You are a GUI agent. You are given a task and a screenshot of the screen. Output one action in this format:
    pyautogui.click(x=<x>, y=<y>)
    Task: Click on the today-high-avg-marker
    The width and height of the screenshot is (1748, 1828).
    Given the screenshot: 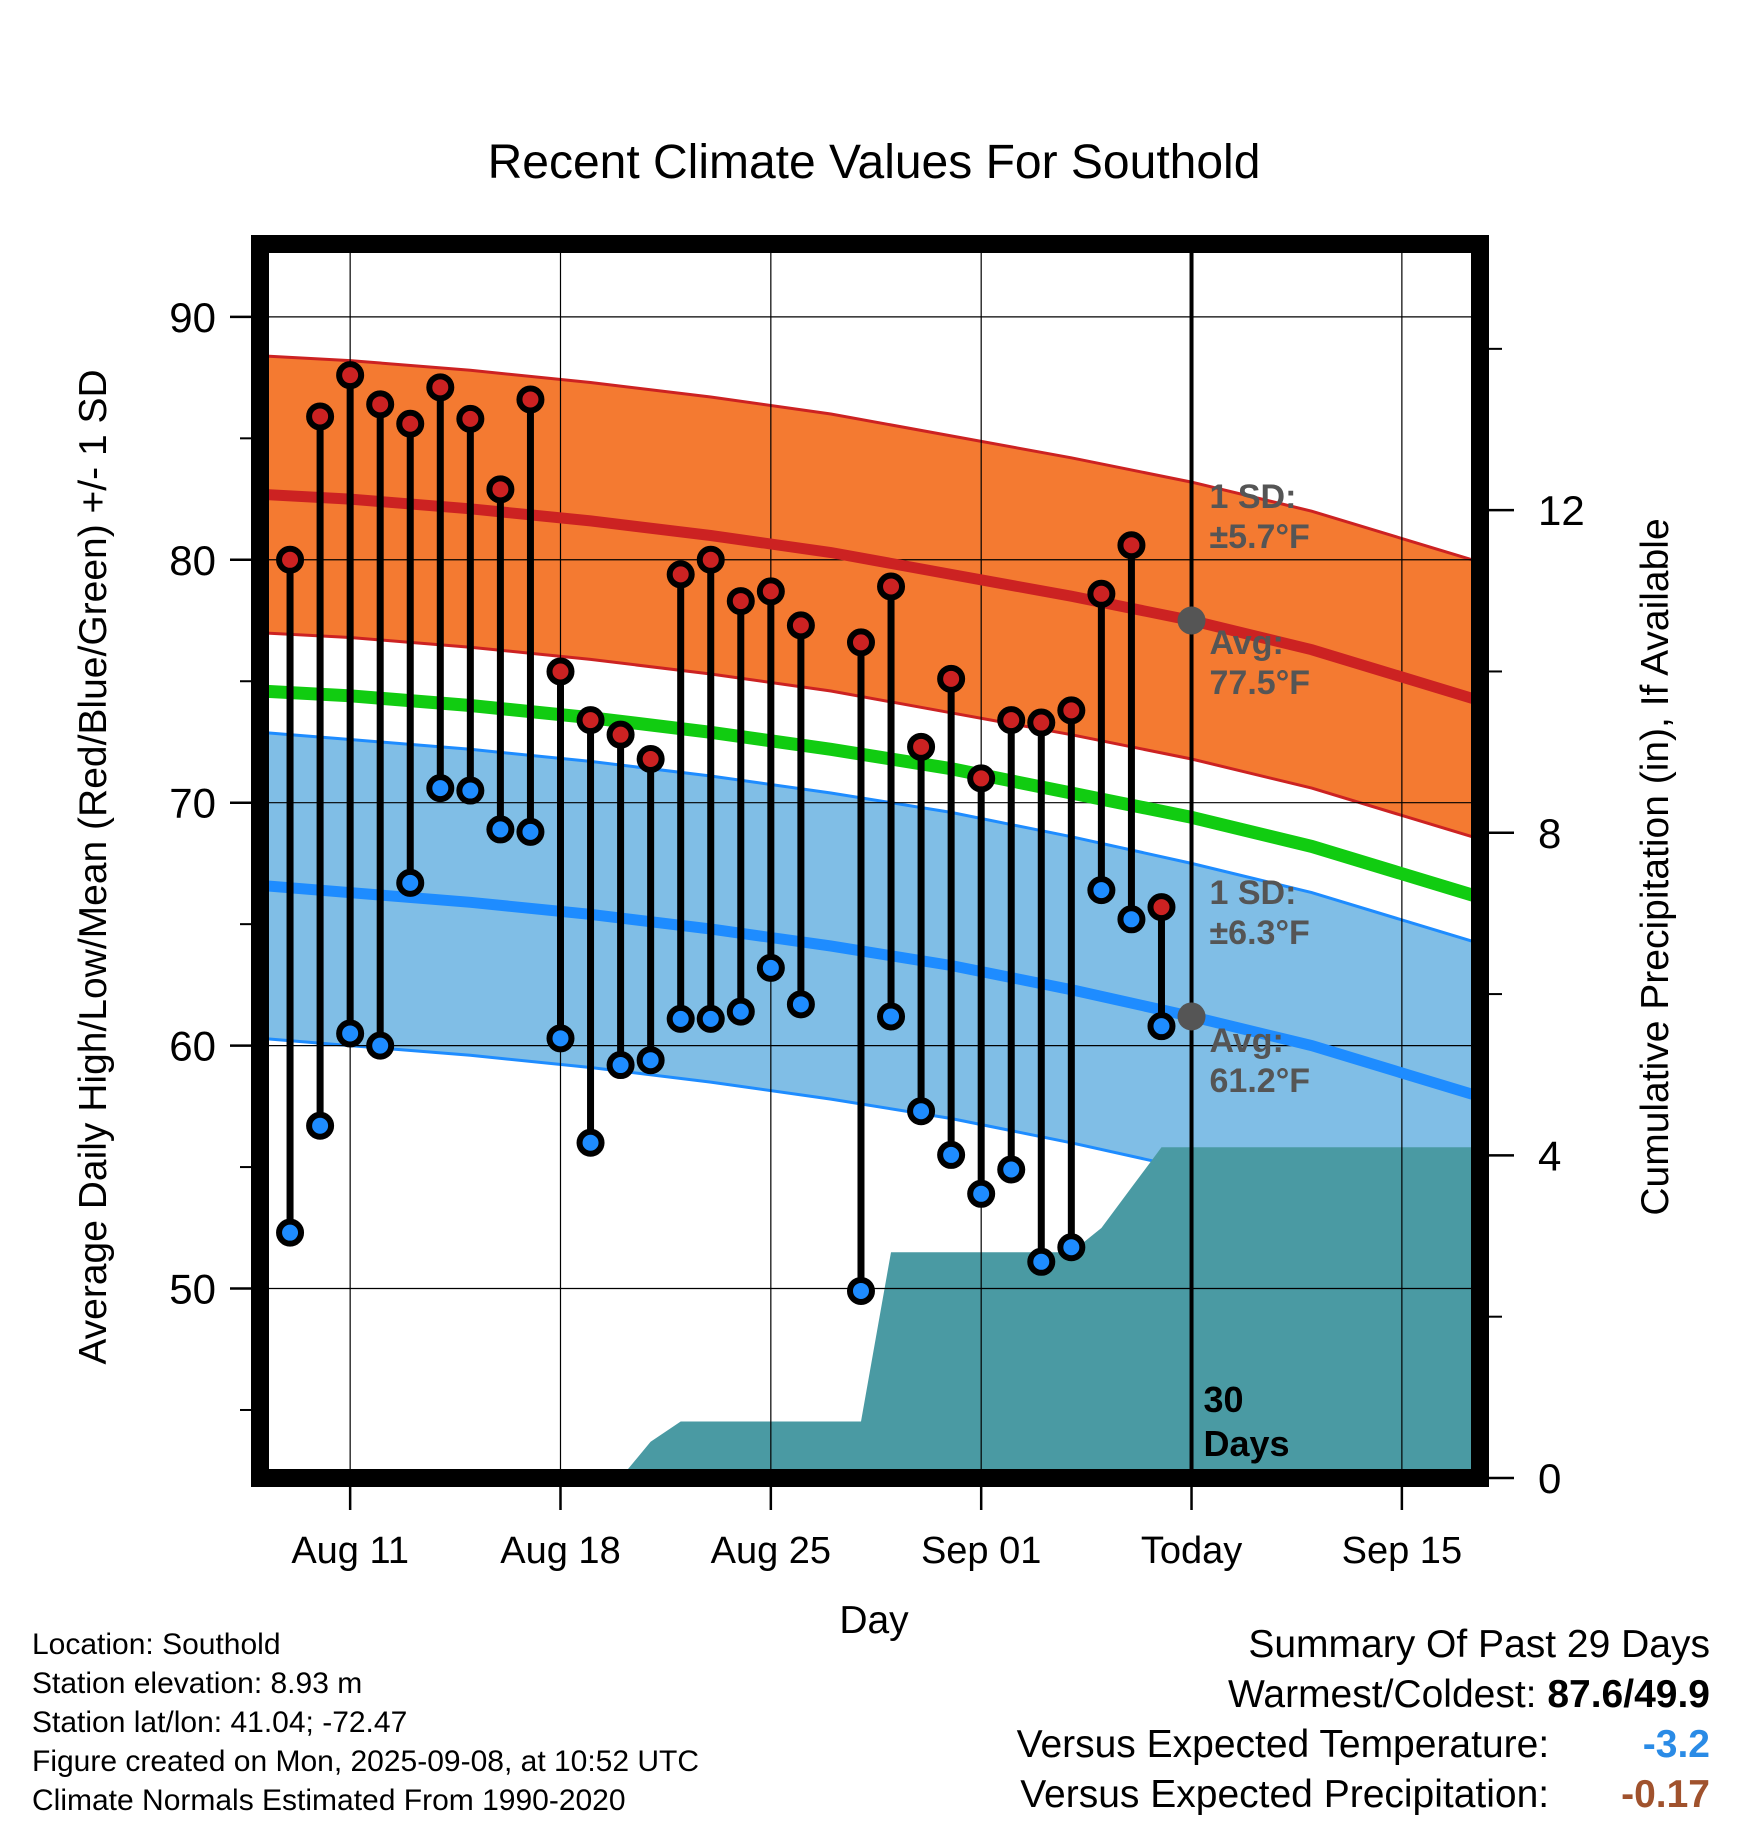 What is the action you would take?
    pyautogui.click(x=1191, y=620)
    